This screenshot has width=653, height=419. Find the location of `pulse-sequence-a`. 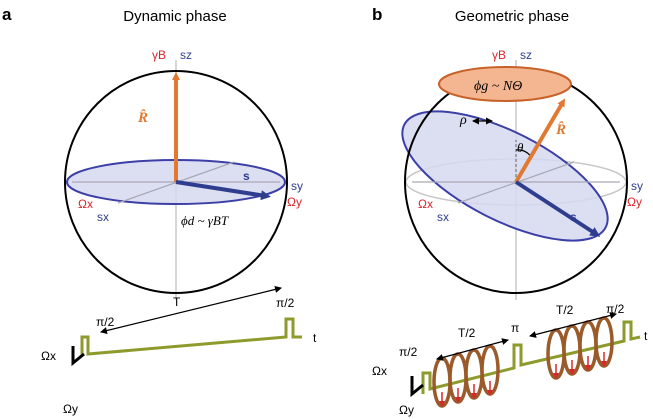

pulse-sequence-a is located at coordinates (186, 326).